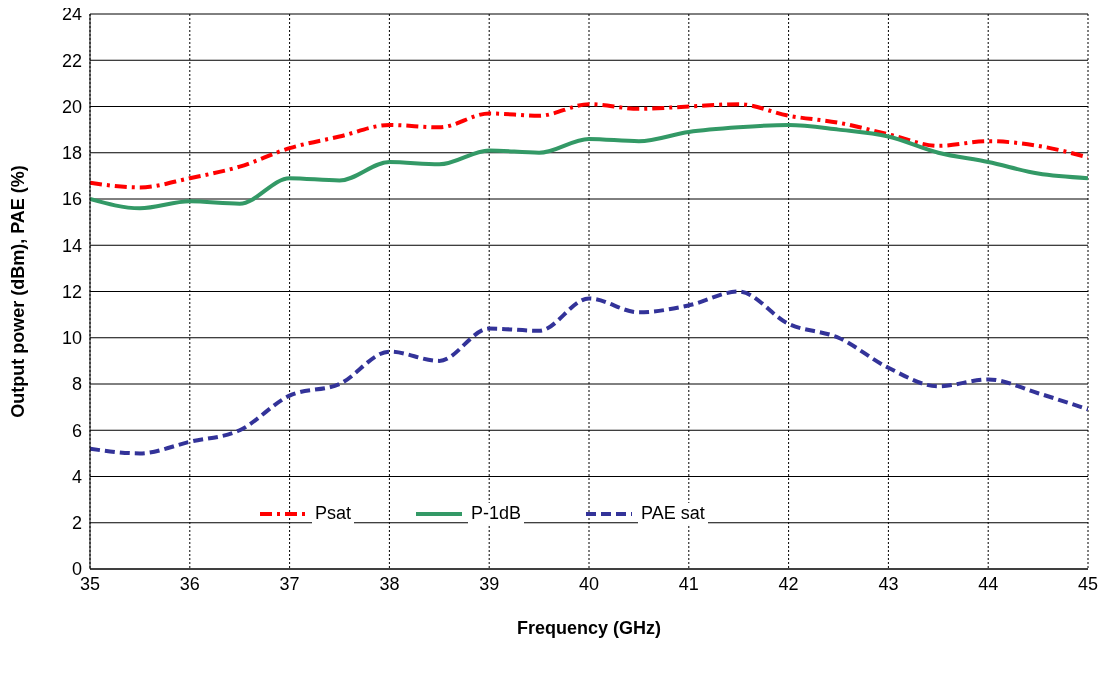 The height and width of the screenshot is (688, 1114). Describe the element at coordinates (333, 513) in the screenshot. I see `legend-label: Psat` at that location.